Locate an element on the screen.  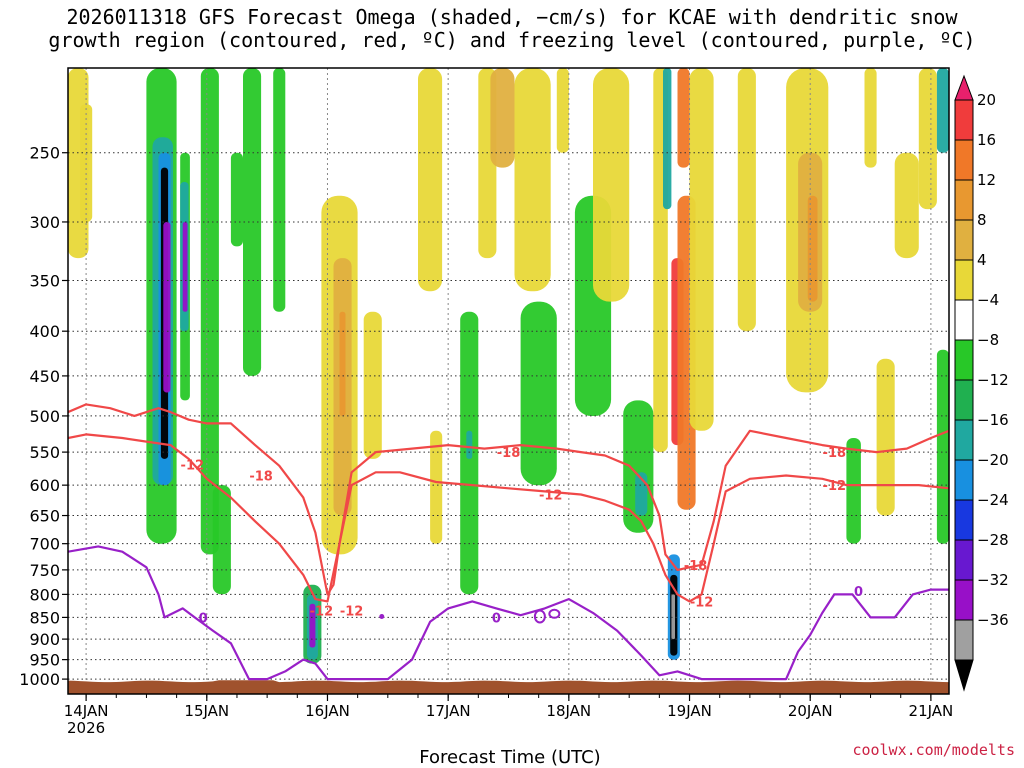
x-tick-label: 20JAN is located at coordinates (810, 711).